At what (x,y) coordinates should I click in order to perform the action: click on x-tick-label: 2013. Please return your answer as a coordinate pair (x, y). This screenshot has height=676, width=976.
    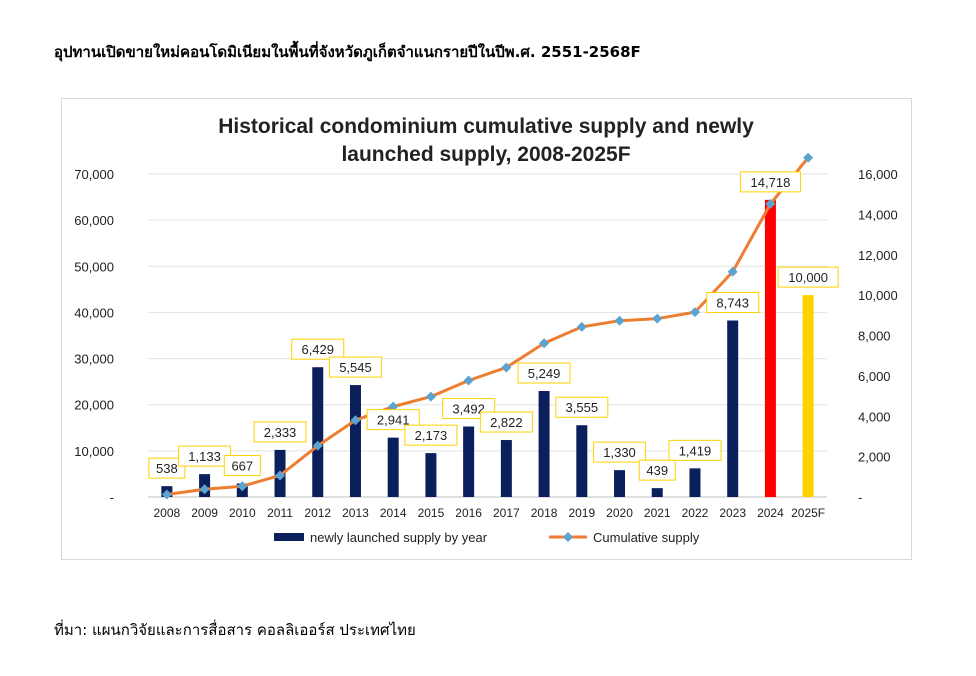
    Looking at the image, I should click on (355, 513).